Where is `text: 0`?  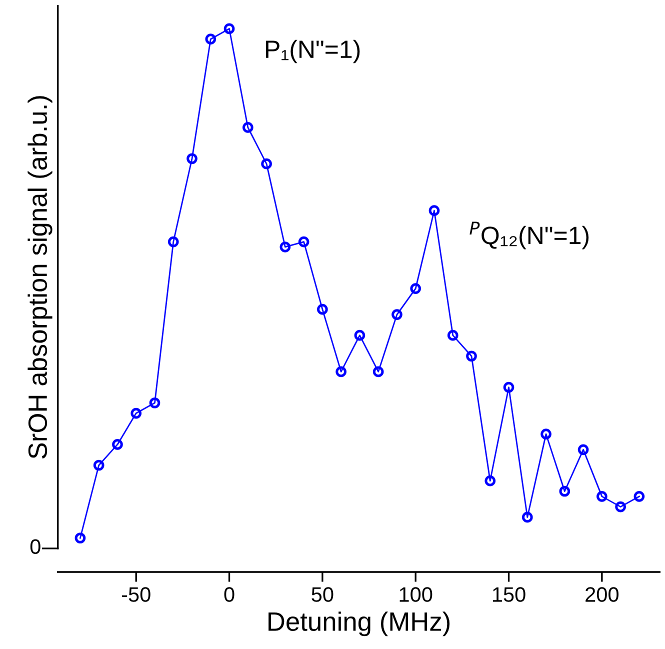
text: 0 is located at coordinates (35, 546).